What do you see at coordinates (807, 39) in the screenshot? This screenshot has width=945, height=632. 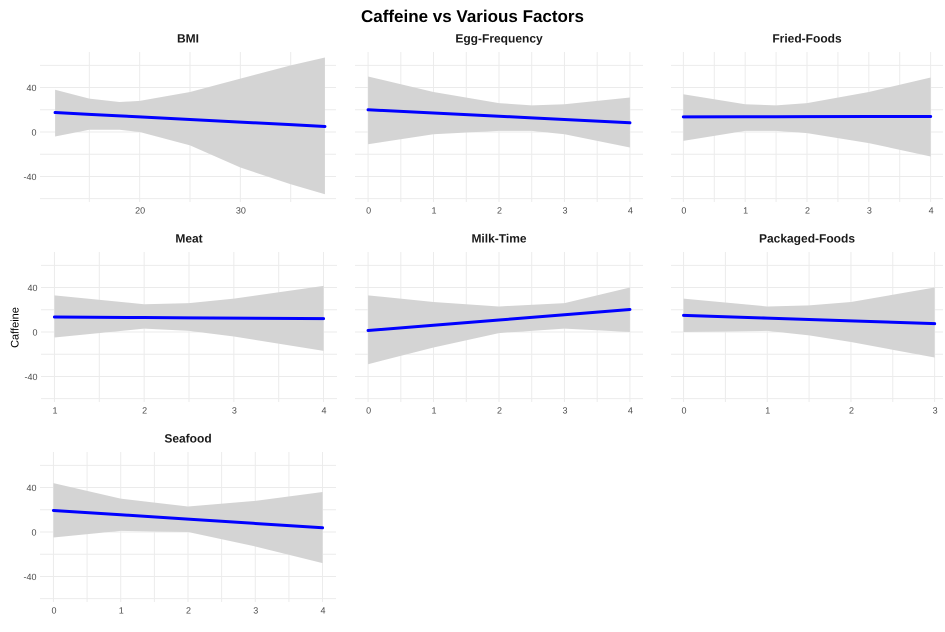 I see `chart-title: Fried-Foods` at bounding box center [807, 39].